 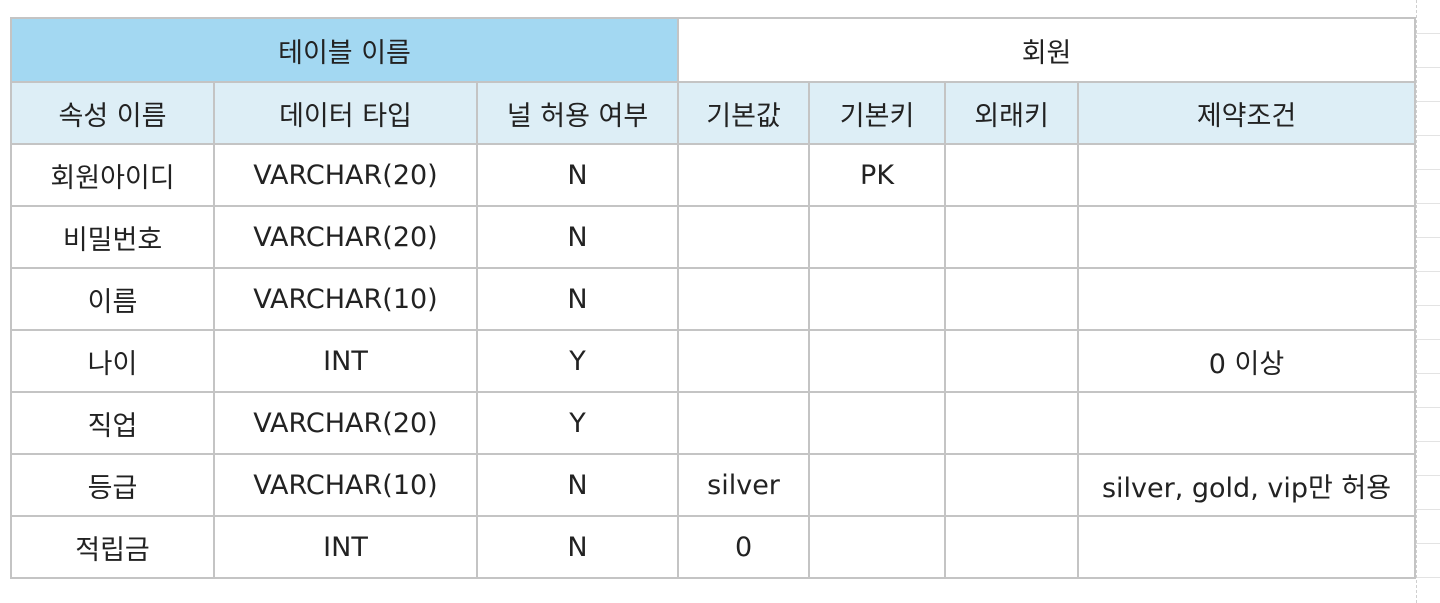 I want to click on table-name-row: 테이블 이름 회원, so click(x=713, y=50).